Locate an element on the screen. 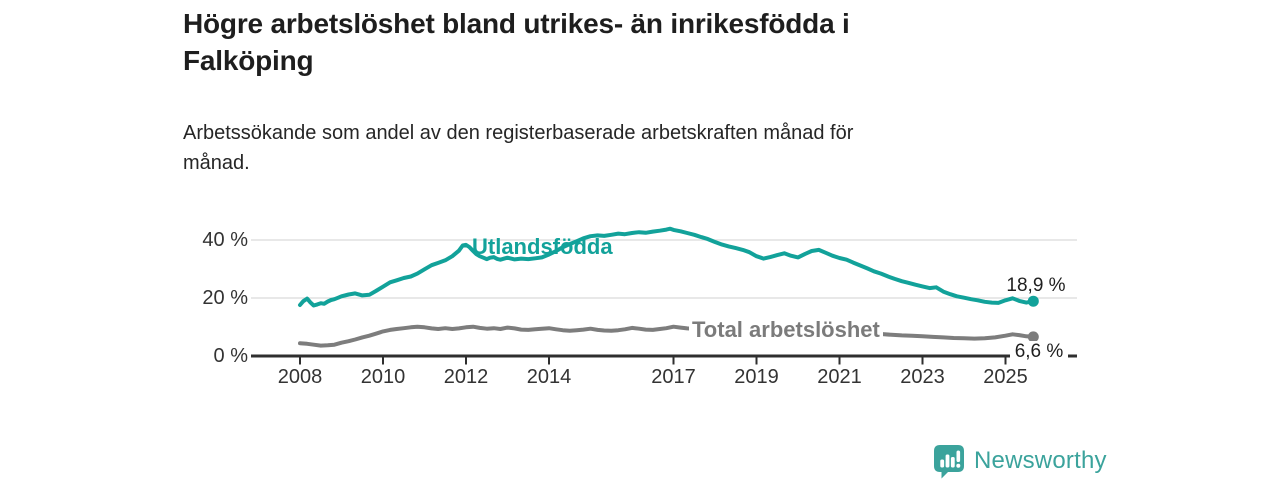 The height and width of the screenshot is (480, 1280). y-tick-label-40: 40 % is located at coordinates (225, 240).